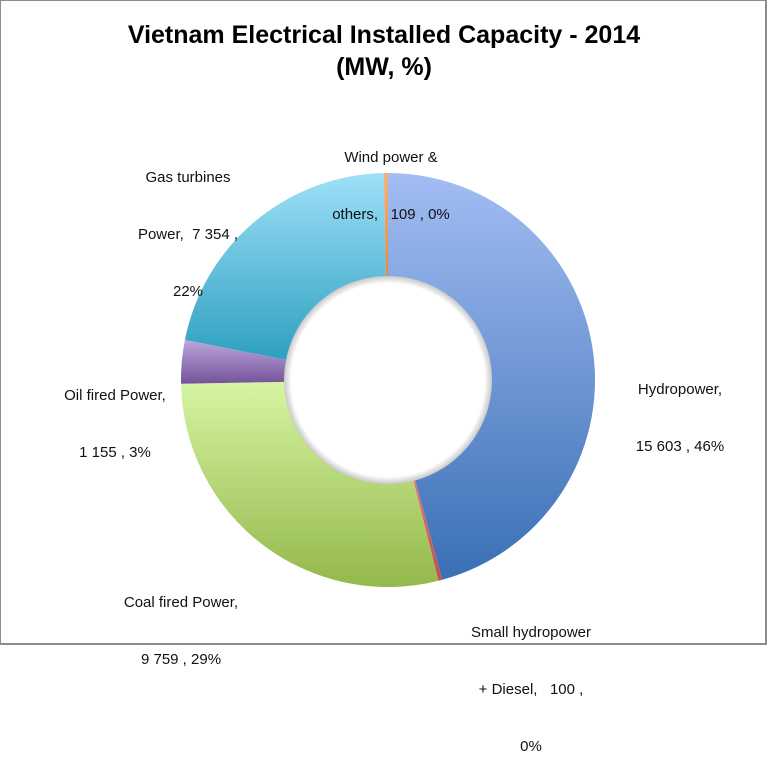  I want to click on label-wind: Wind power & others, 109 , 0%, so click(391, 176).